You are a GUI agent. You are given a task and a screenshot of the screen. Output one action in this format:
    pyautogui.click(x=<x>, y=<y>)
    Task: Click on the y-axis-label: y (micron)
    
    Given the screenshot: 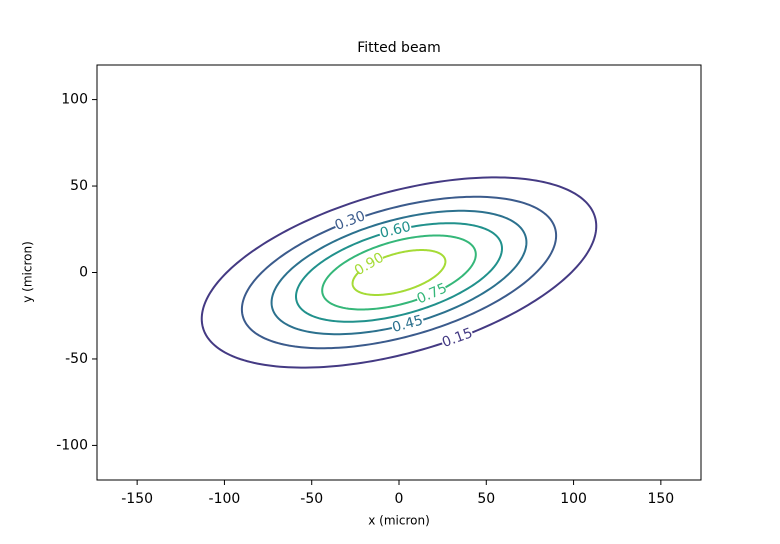 What is the action you would take?
    pyautogui.click(x=28, y=272)
    